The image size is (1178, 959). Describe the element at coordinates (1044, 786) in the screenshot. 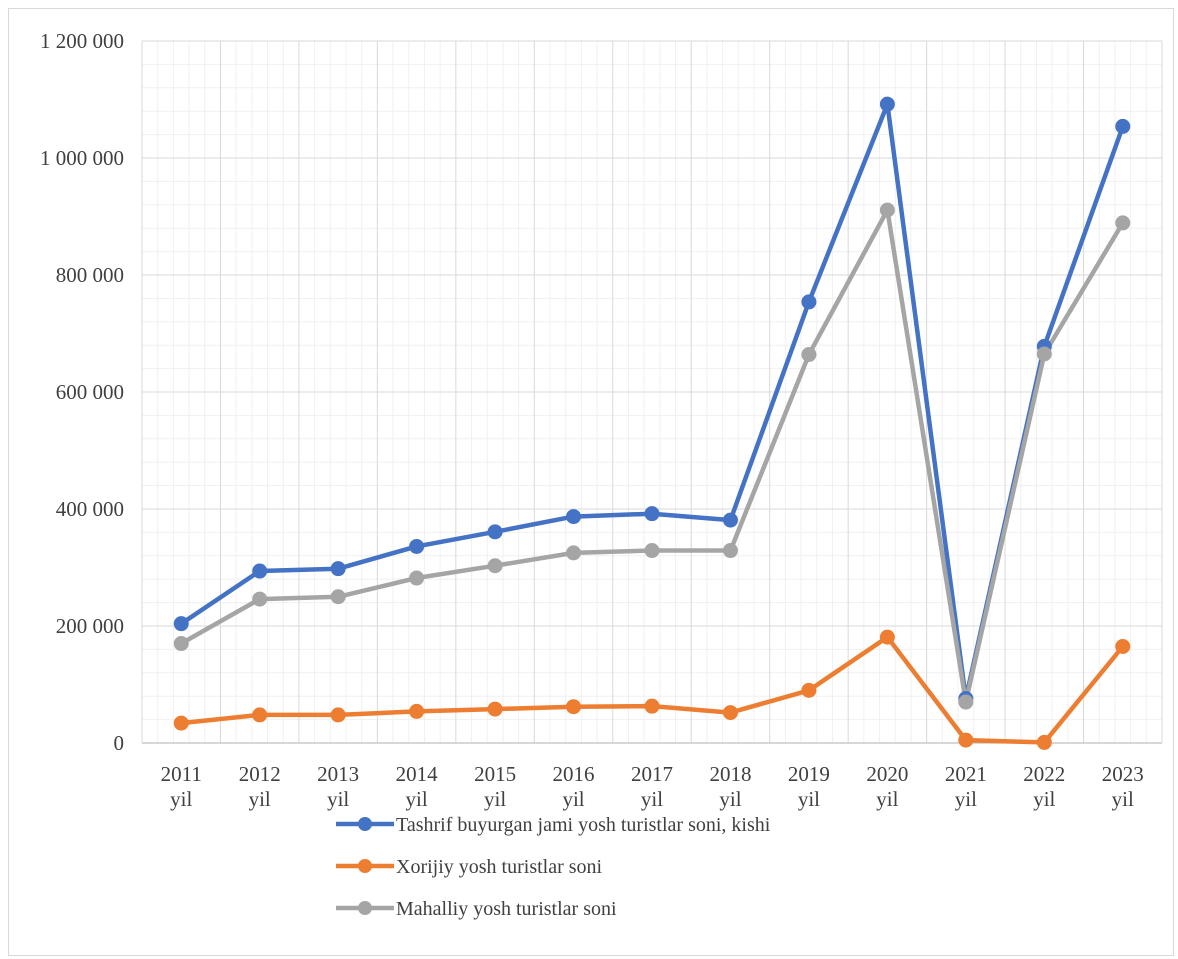

I see `x-tick-label: 2022 yil` at that location.